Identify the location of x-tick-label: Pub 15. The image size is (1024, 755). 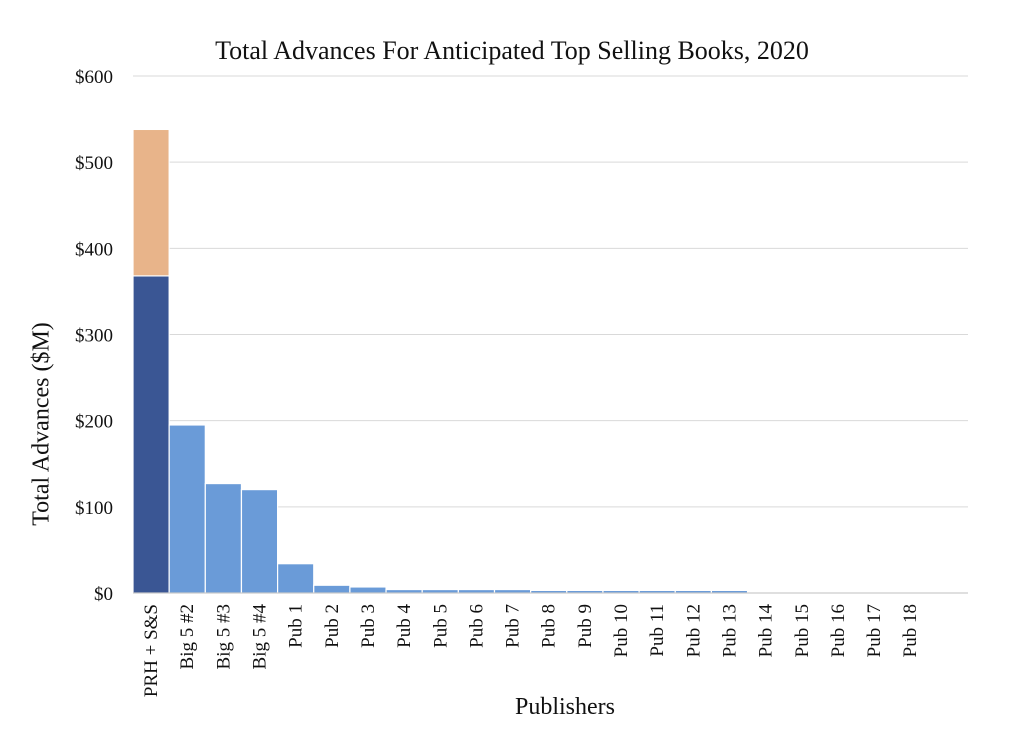
(802, 630).